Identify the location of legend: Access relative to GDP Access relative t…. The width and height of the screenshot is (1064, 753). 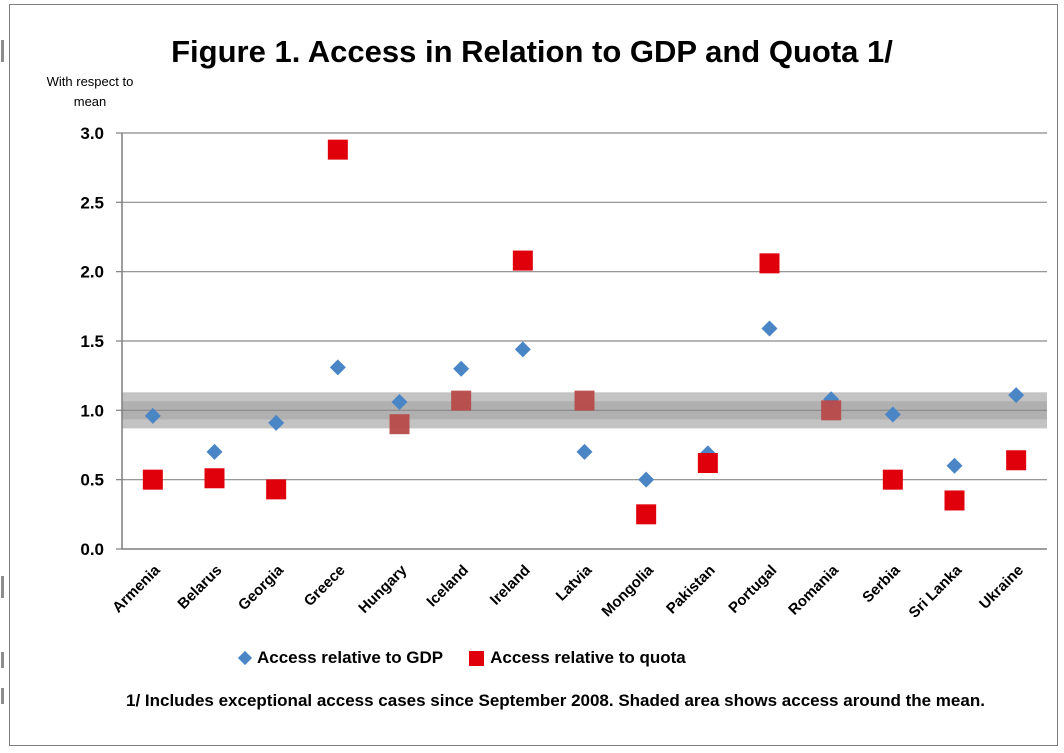
(474, 658).